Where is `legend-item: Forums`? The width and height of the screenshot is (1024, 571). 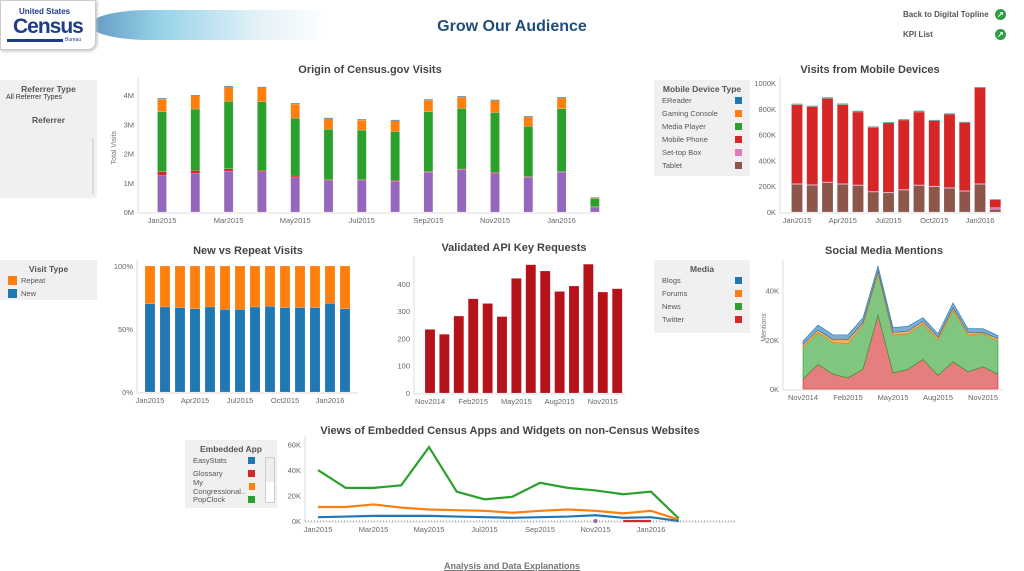
legend-item: Forums is located at coordinates (702, 293).